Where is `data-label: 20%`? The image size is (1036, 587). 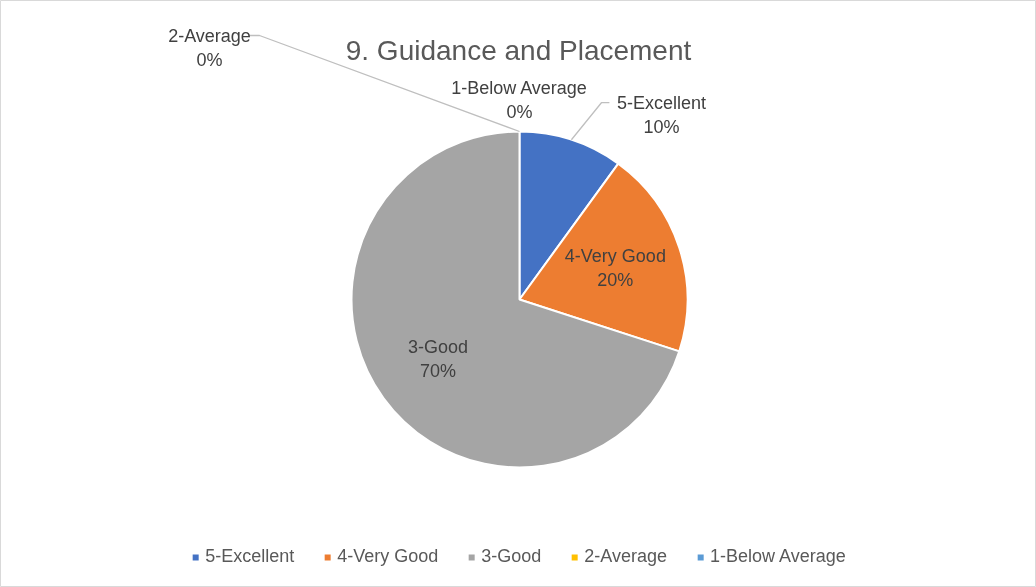
data-label: 20% is located at coordinates (615, 280).